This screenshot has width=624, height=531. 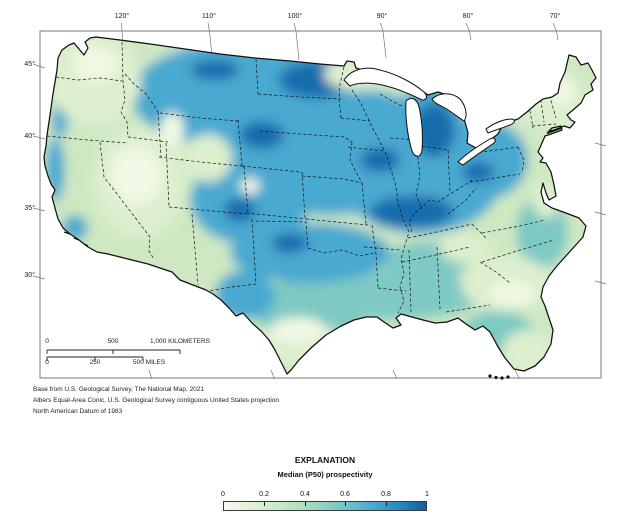 I want to click on latitude-label-45: 45°, so click(x=29, y=64).